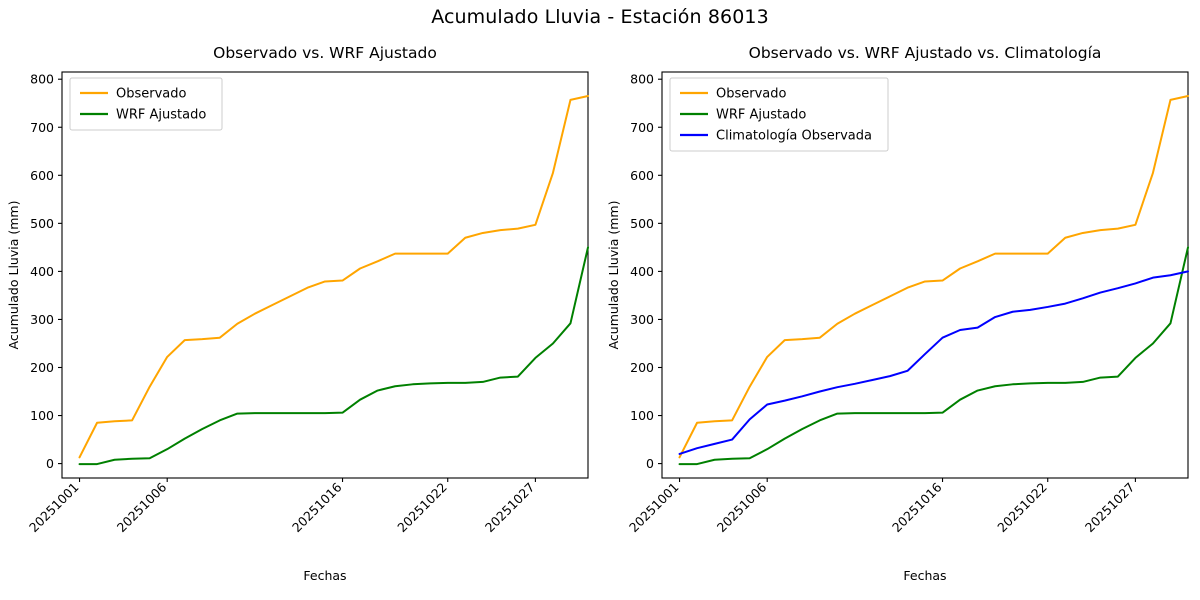 The height and width of the screenshot is (600, 1200). Describe the element at coordinates (794, 136) in the screenshot. I see `legend-label: Climatología Observada` at that location.